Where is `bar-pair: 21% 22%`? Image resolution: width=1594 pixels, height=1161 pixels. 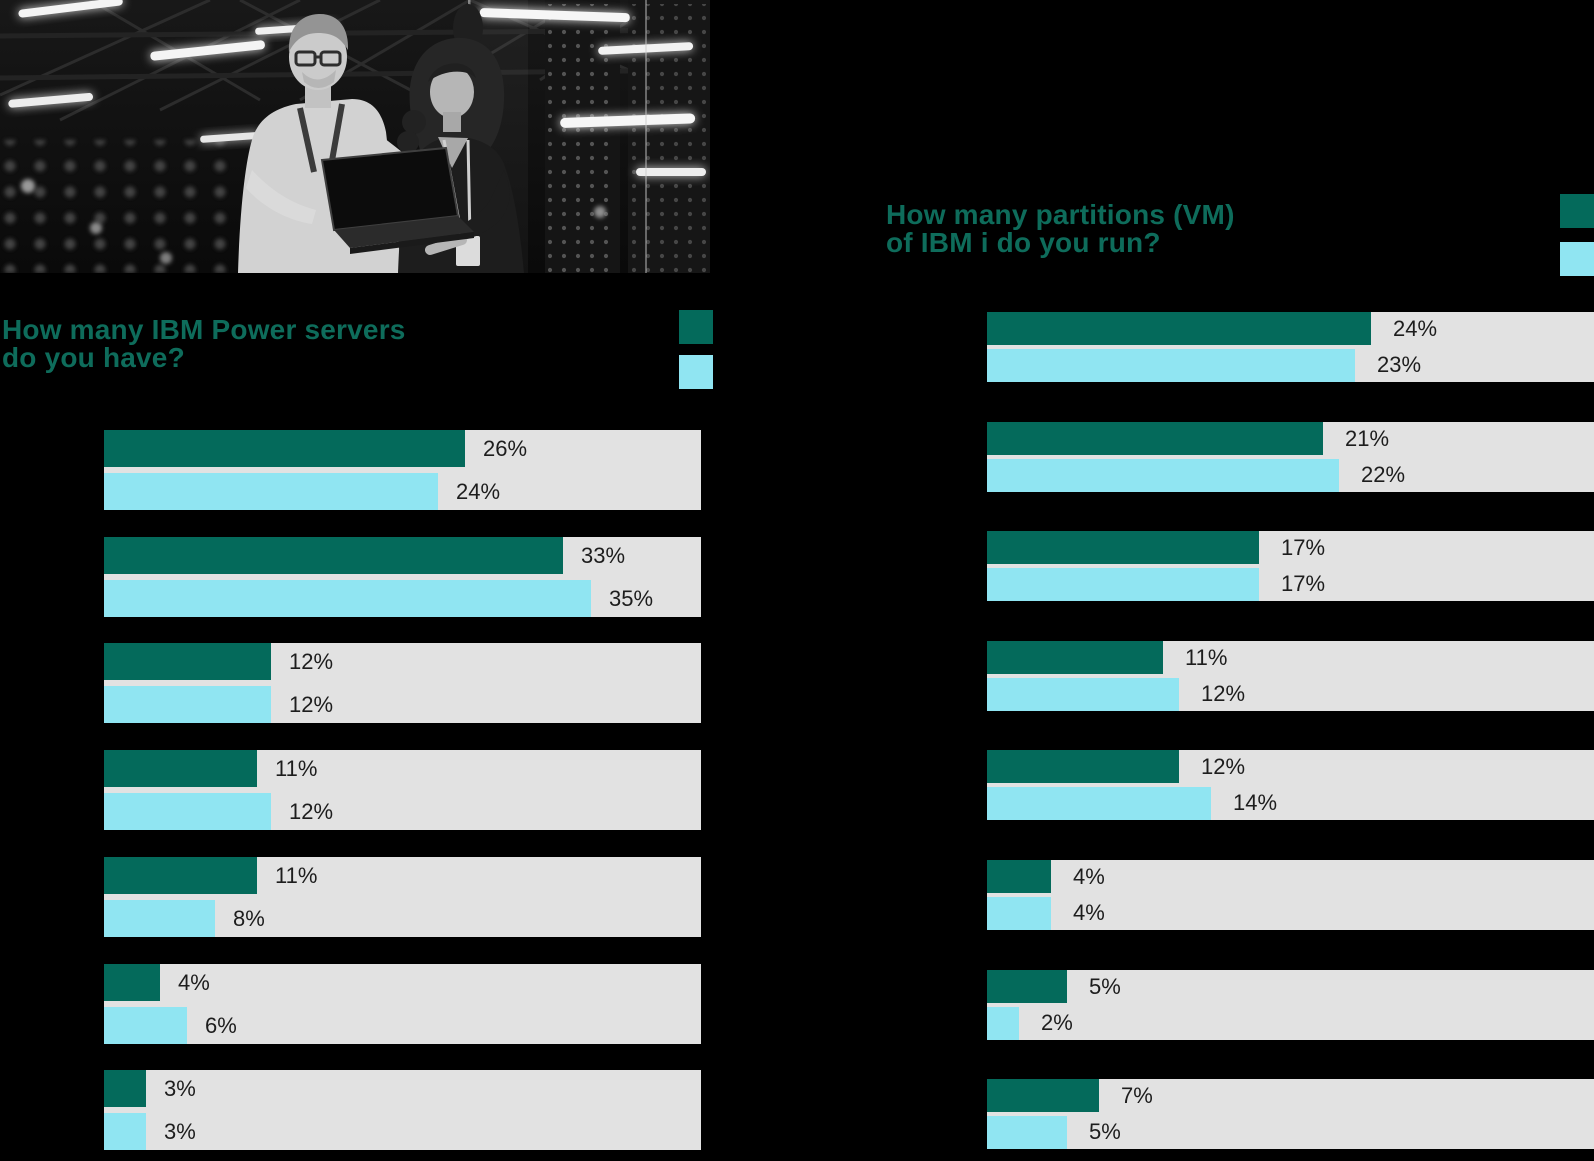
bar-pair: 21% 22% is located at coordinates (1290, 457).